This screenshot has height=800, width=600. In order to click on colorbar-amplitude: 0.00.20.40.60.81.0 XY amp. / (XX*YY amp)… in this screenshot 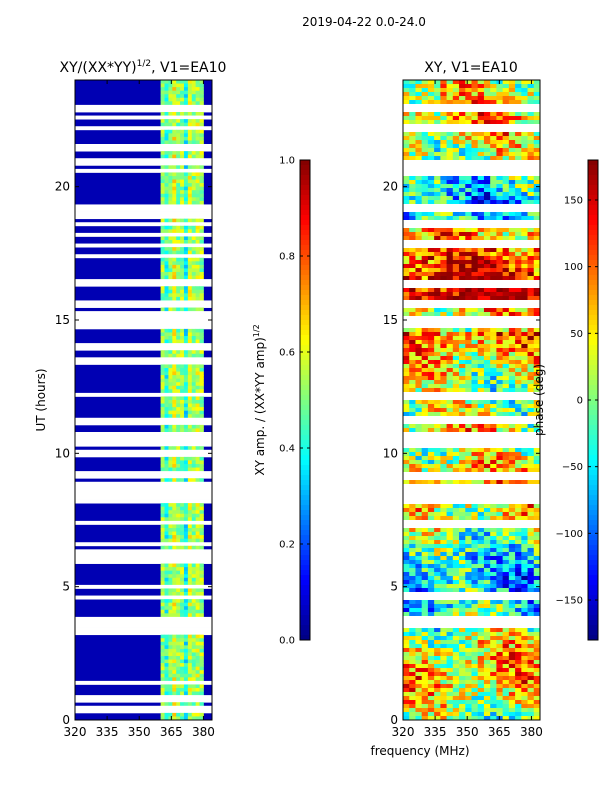, I will do `click(281, 401)`.